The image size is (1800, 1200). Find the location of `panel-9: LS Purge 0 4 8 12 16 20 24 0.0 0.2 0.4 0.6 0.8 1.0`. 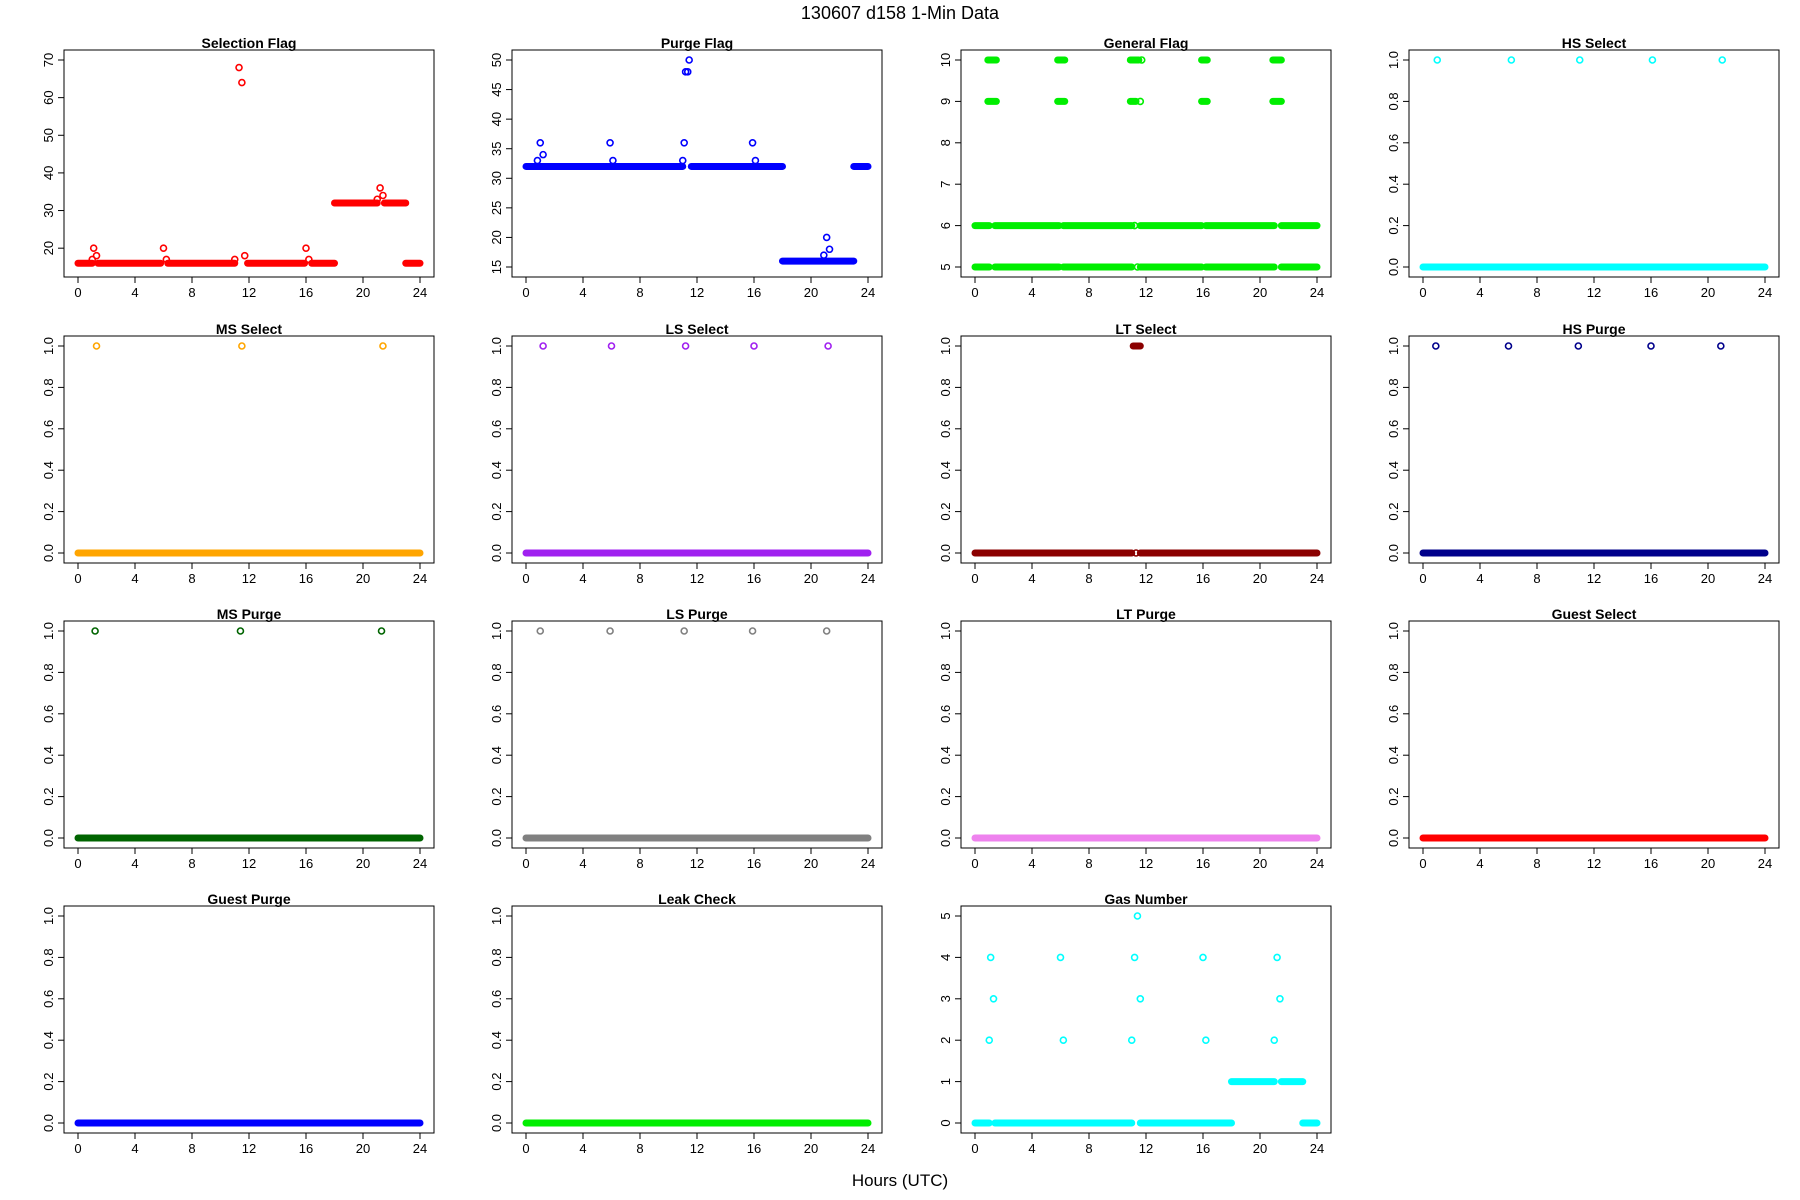

panel-9: LS Purge 0 4 8 12 16 20 24 0.0 0.2 0.4 0.6 0.8 1.0 is located at coordinates (686, 738).